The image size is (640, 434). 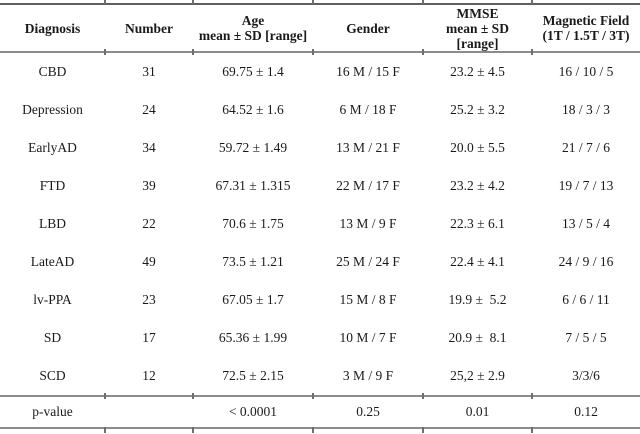 I want to click on cell-diagnosis: Depression, so click(x=52, y=109).